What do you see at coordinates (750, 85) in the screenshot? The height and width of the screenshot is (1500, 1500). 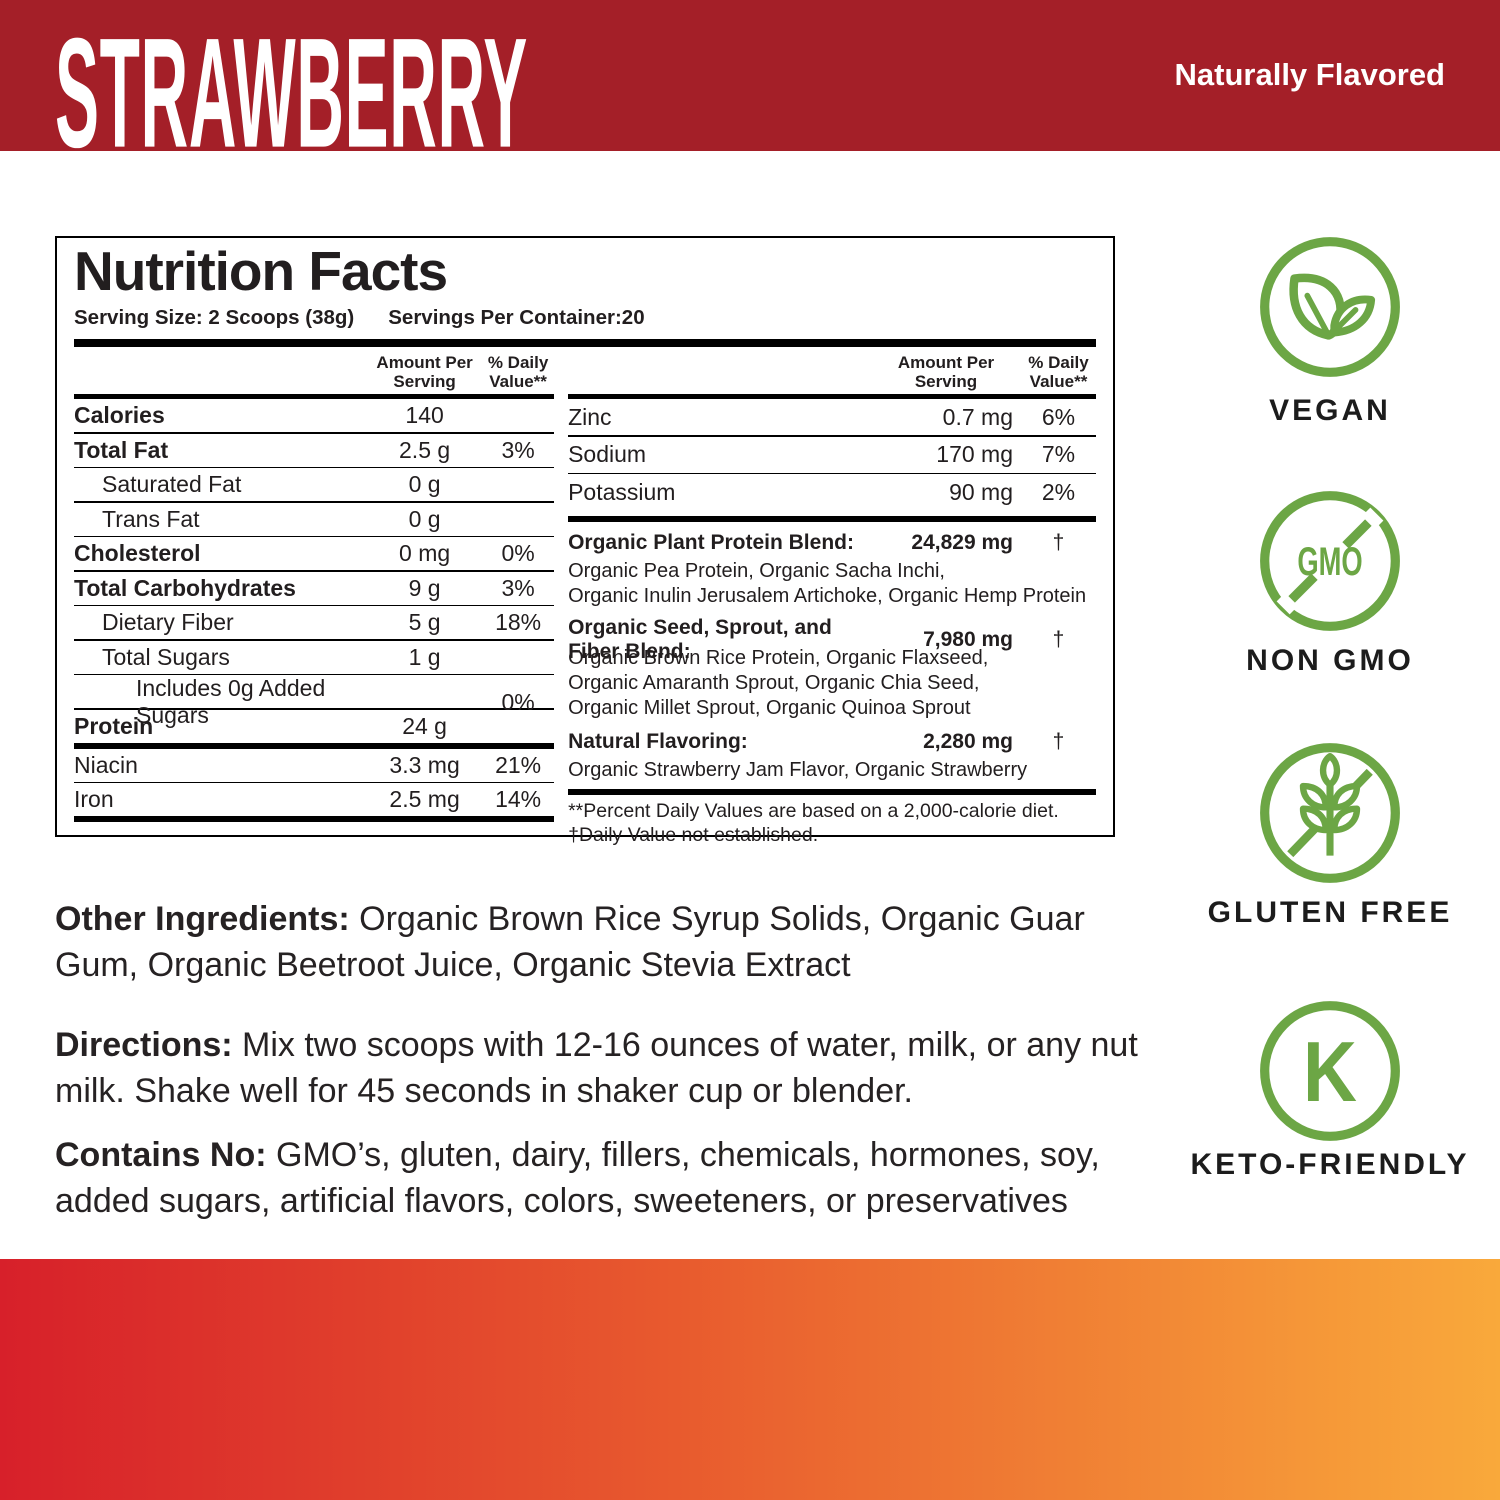 I see `flavor-banner: STRAWBERRY Naturally Flavored` at bounding box center [750, 85].